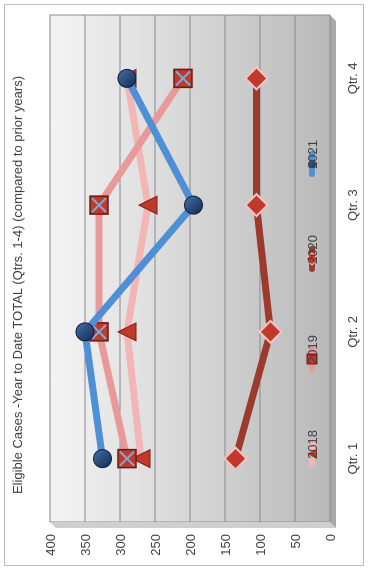 The height and width of the screenshot is (571, 368). What do you see at coordinates (120, 545) in the screenshot?
I see `value-tick-label: 300` at bounding box center [120, 545].